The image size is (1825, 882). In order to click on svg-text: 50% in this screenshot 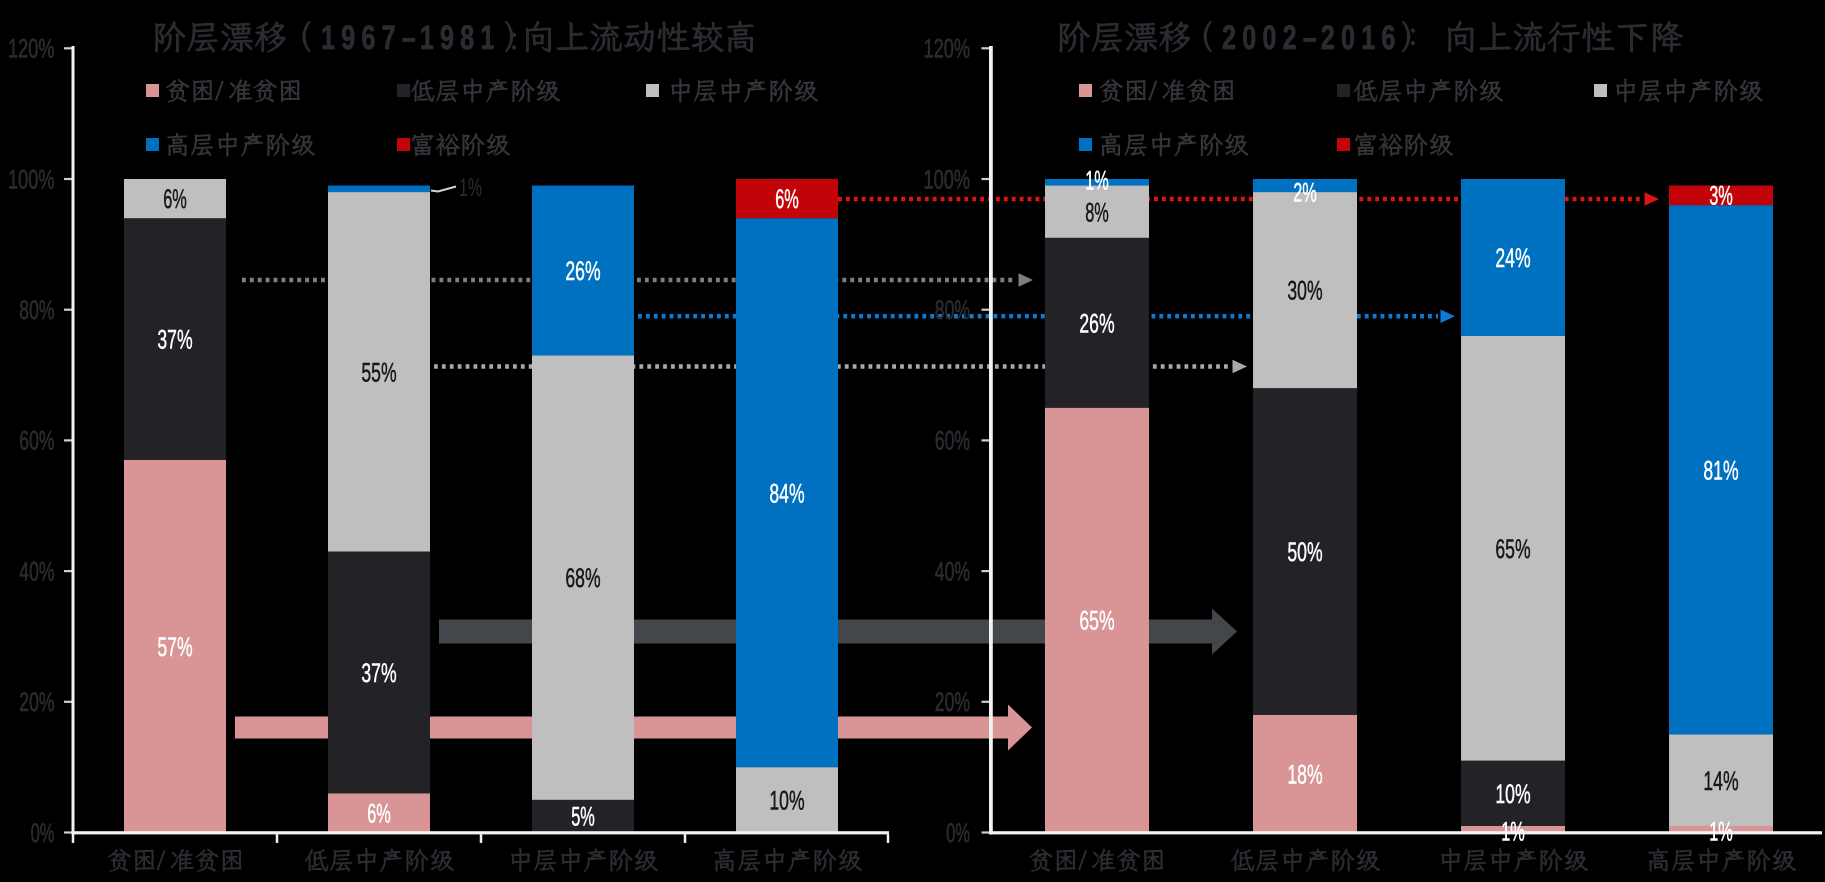, I will do `click(1304, 552)`.